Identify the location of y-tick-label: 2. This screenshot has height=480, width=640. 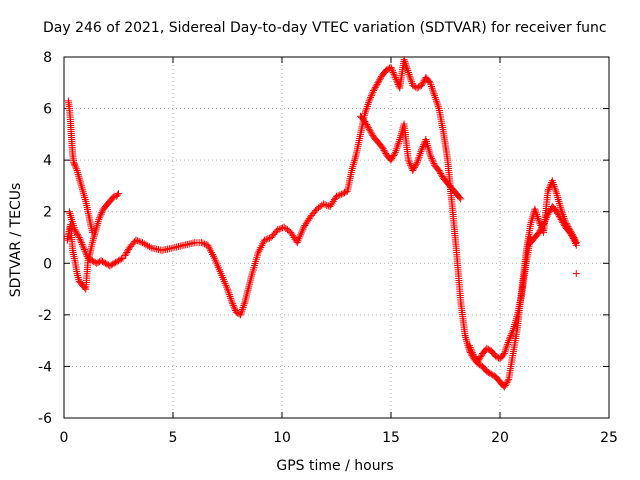
(47, 213).